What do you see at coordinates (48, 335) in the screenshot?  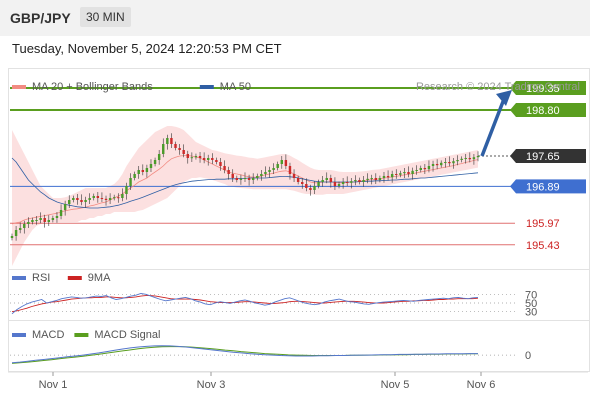 I see `legend-macd-label: MACD` at bounding box center [48, 335].